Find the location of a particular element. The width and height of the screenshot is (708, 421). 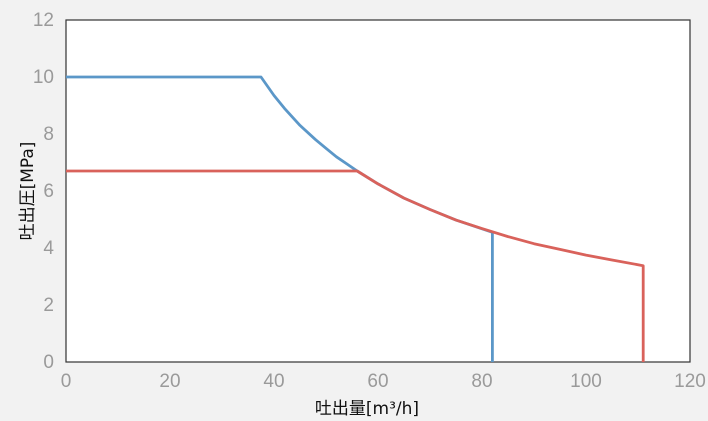

x-tick-label: 80 is located at coordinates (481, 381).